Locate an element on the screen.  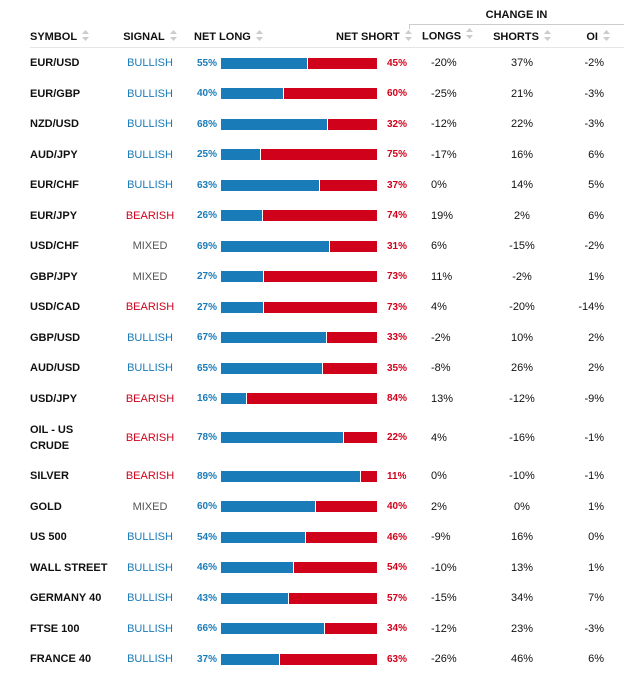
symbol-link: USD/CHF is located at coordinates (71, 246).